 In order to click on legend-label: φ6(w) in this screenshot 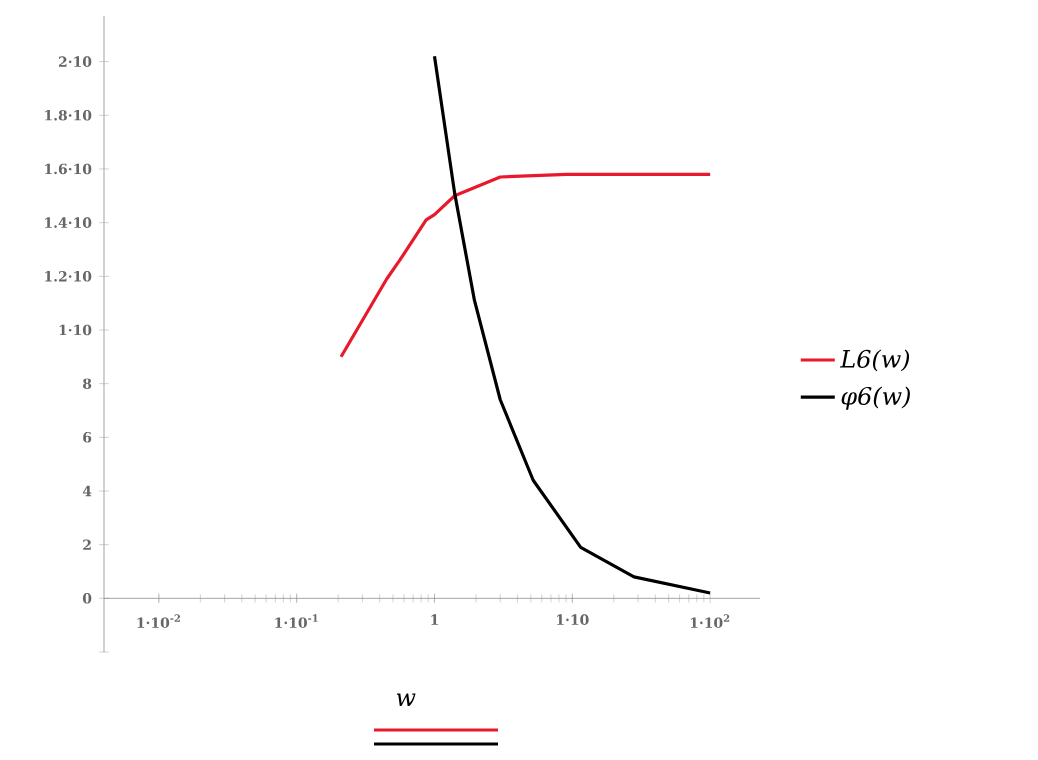, I will do `click(875, 398)`.